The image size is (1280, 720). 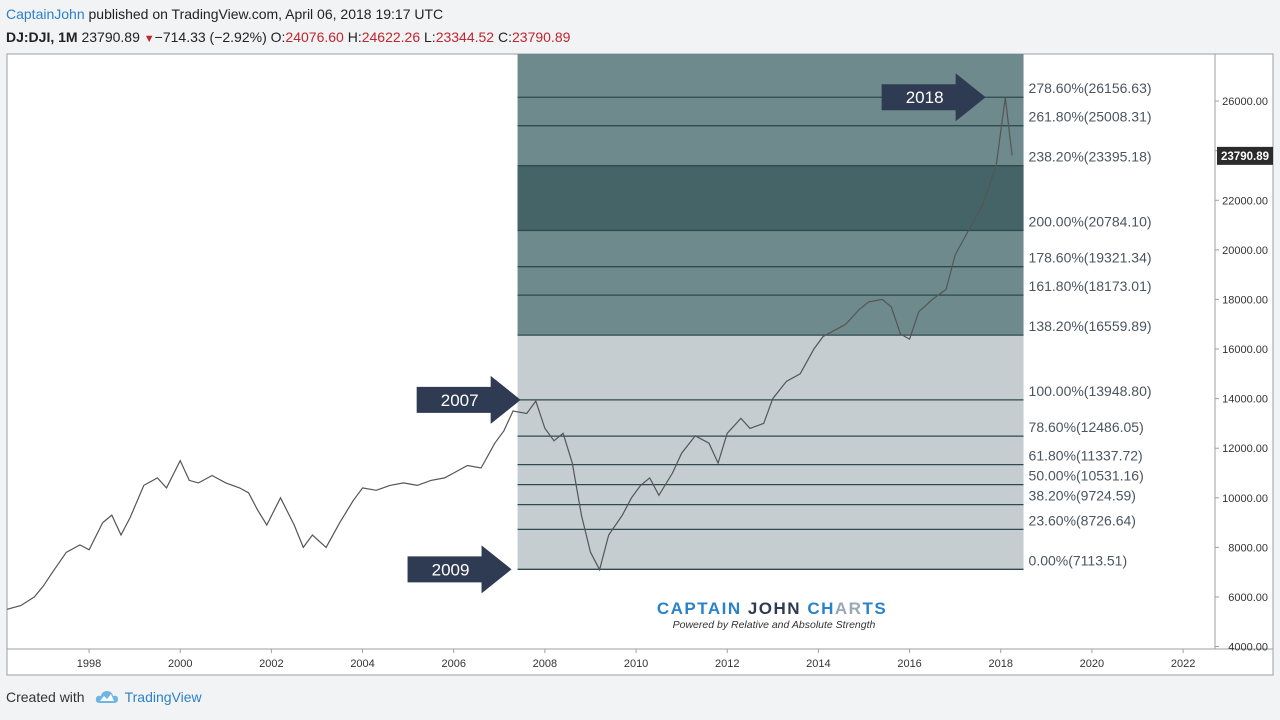 I want to click on y-tick-label: 6000.00, so click(x=1248, y=598).